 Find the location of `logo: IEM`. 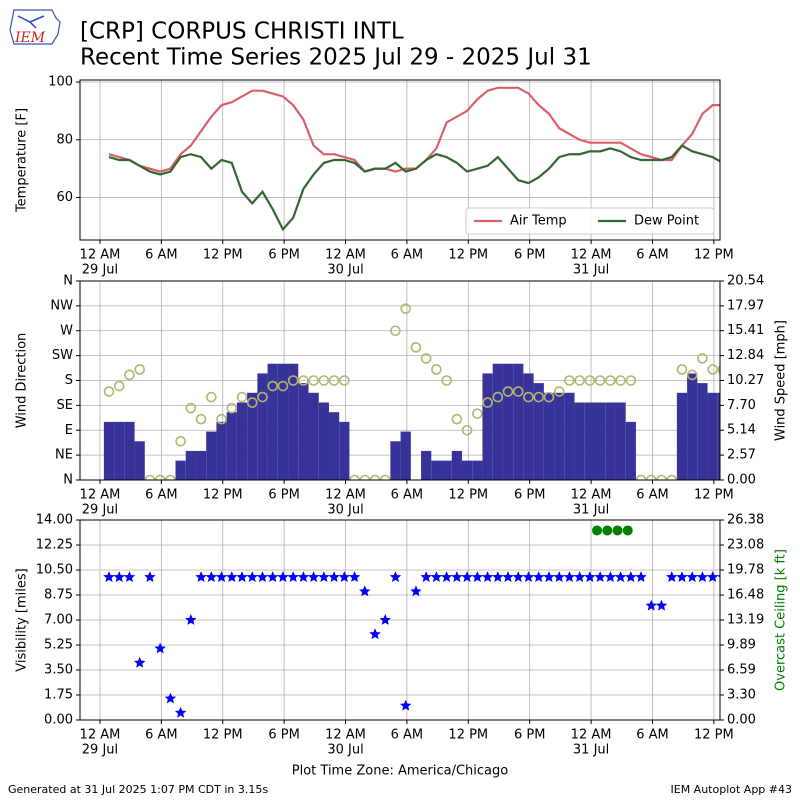

logo: IEM is located at coordinates (35, 27).